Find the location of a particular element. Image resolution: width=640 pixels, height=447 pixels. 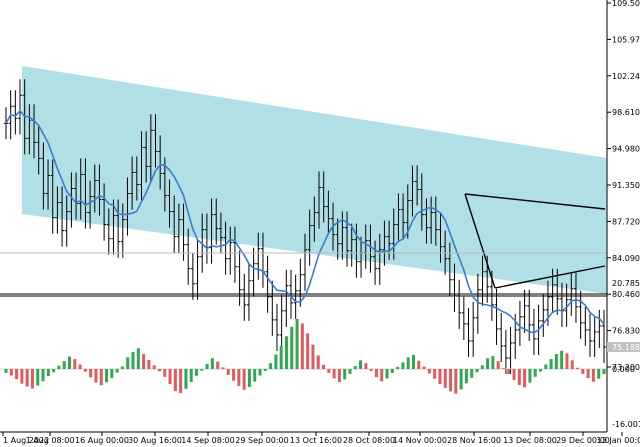

price-tick-label: 91.350 is located at coordinates (626, 185).